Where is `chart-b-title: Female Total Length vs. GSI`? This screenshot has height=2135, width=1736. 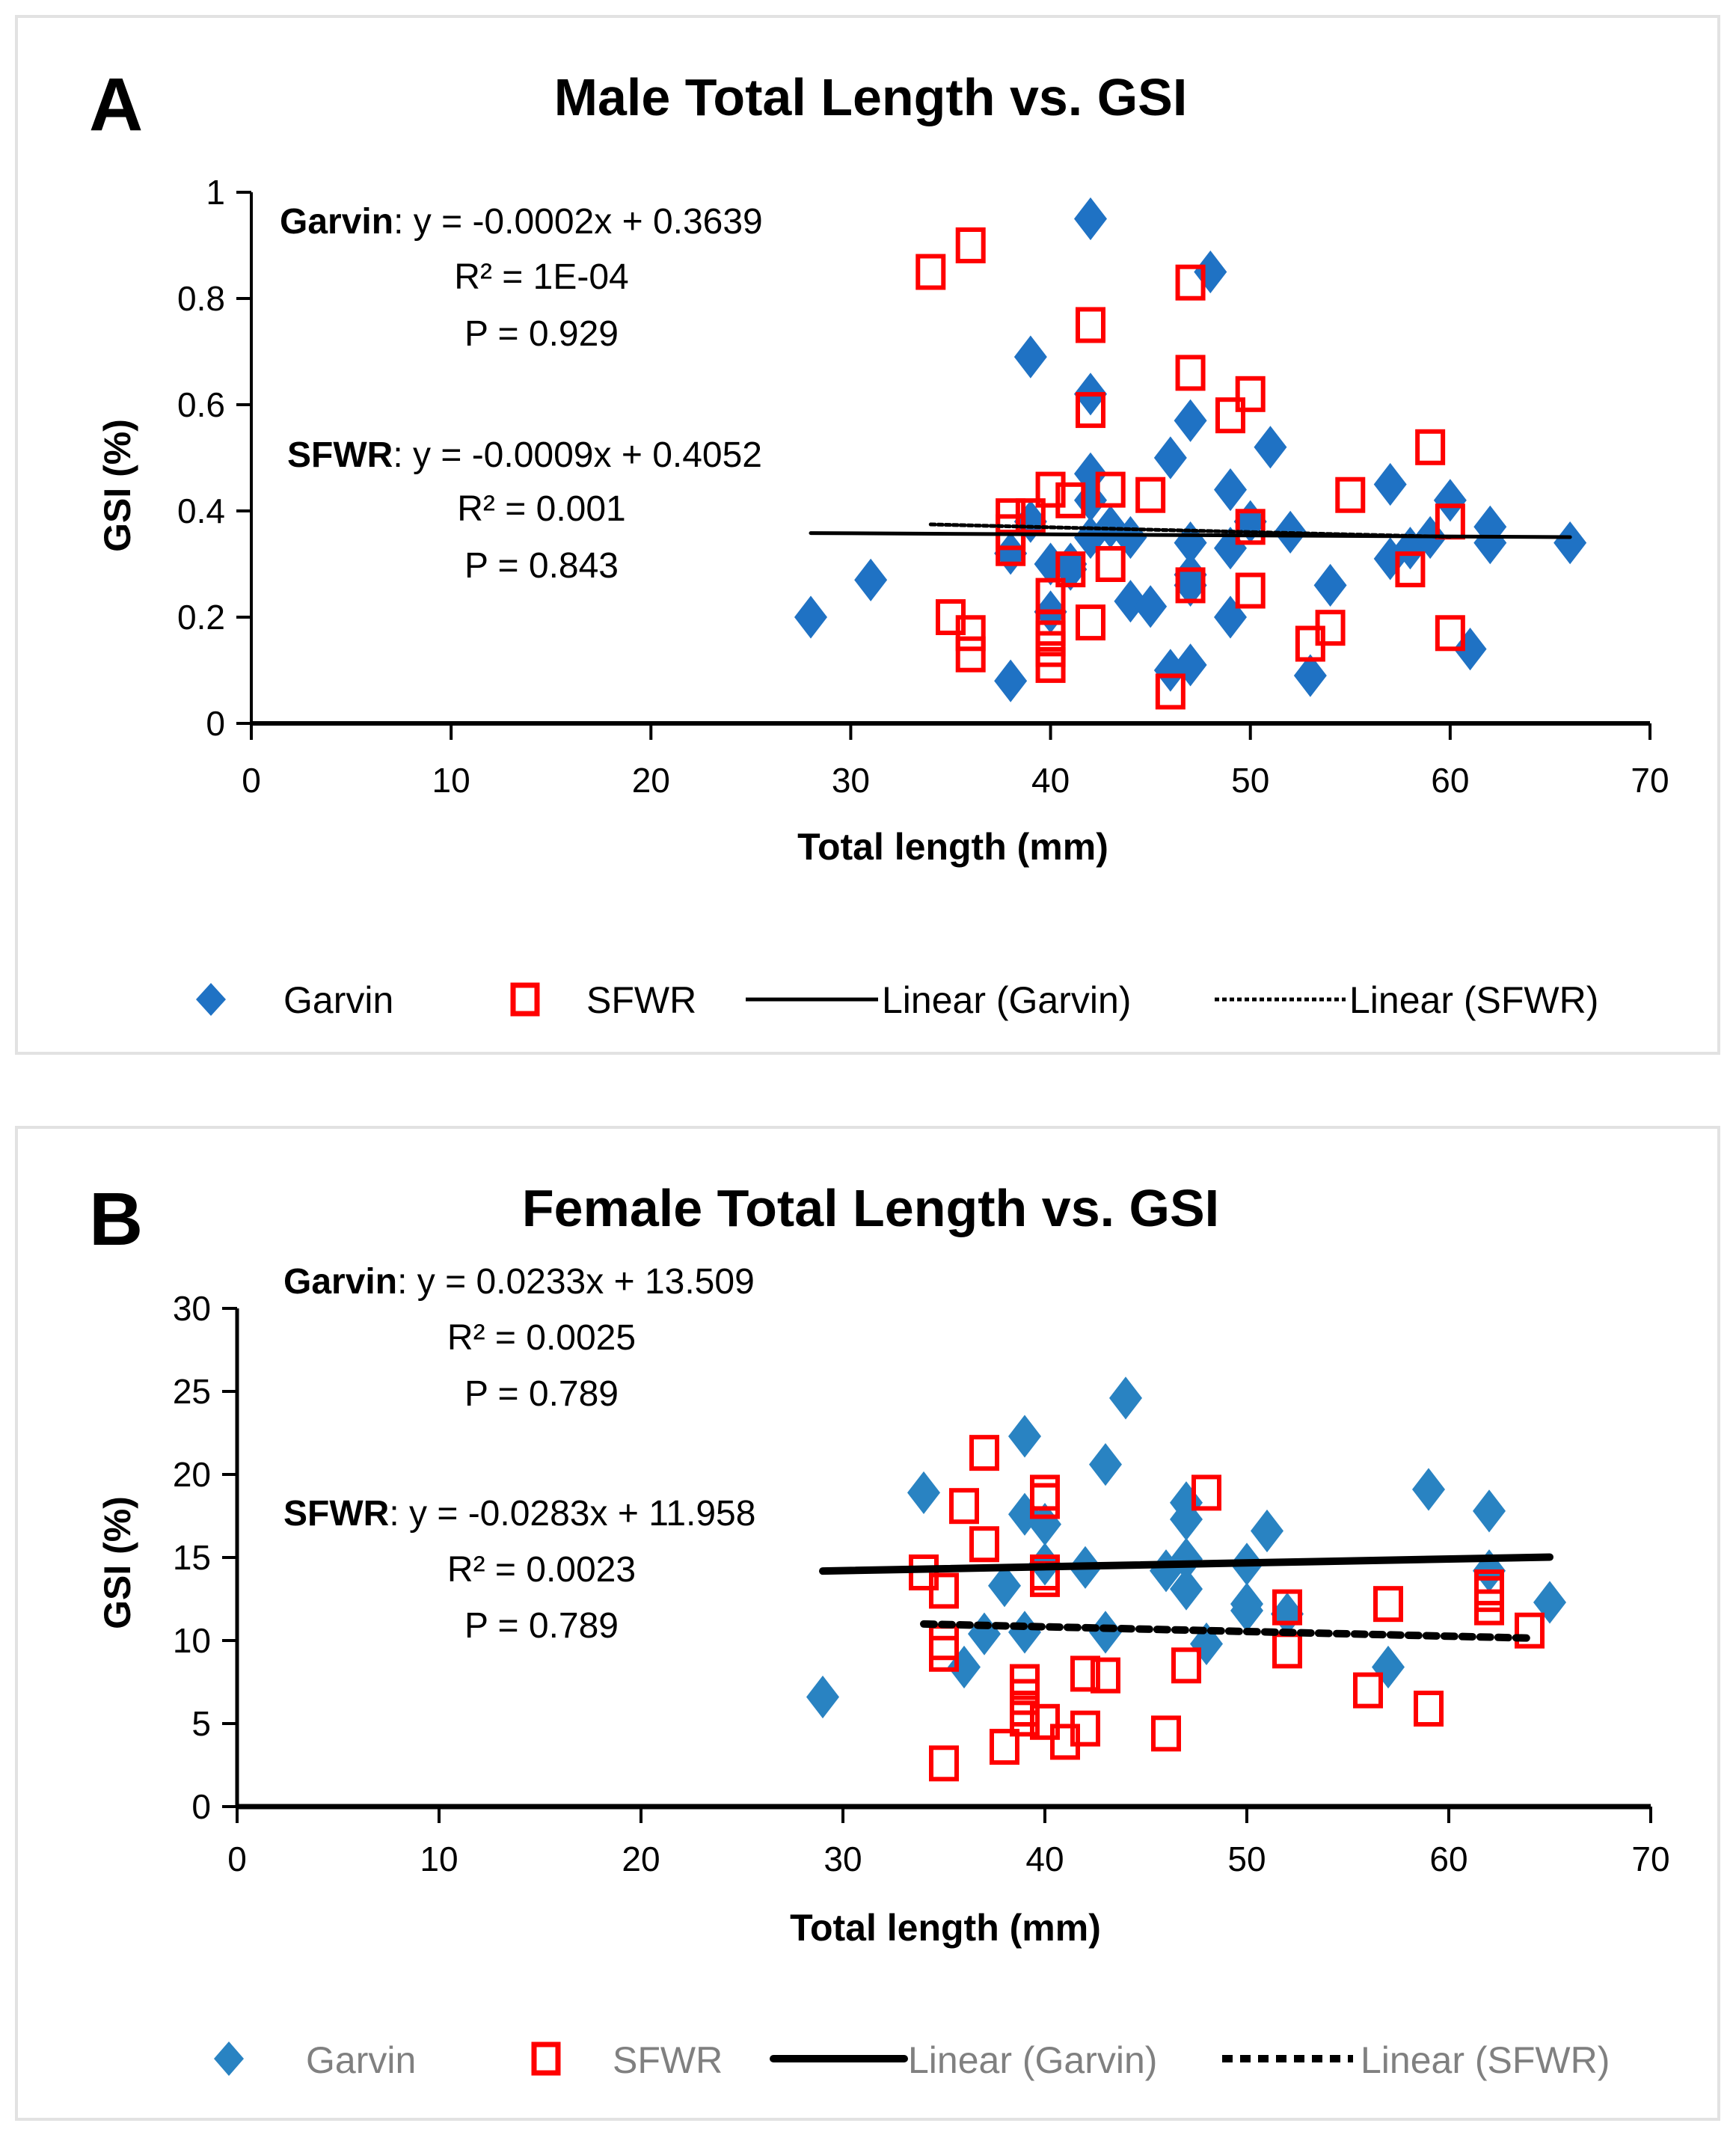
chart-b-title: Female Total Length vs. GSI is located at coordinates (870, 1208).